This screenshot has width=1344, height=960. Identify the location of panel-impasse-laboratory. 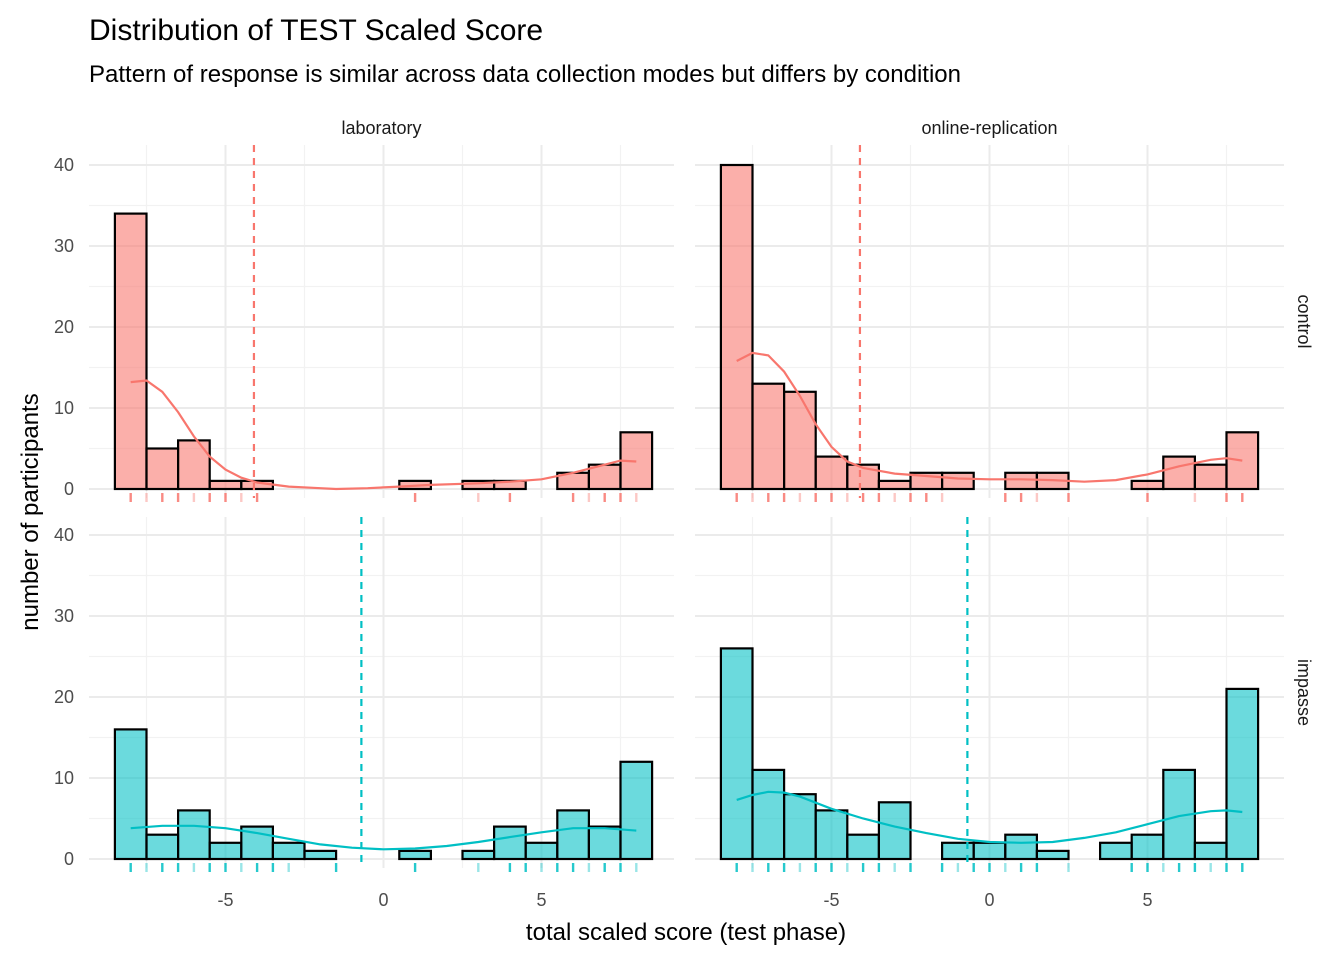
(383, 694).